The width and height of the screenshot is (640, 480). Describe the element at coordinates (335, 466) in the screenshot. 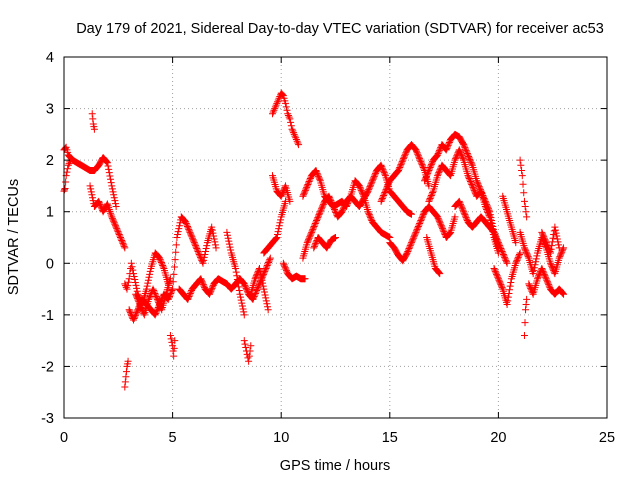

I see `x-axis-label: GPS time / hours` at that location.